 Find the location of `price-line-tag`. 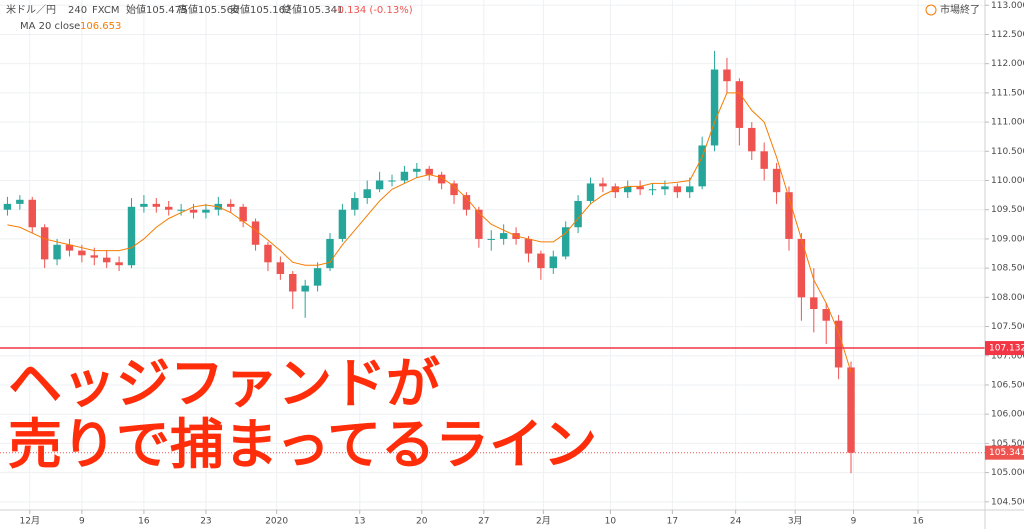

price-line-tag is located at coordinates (1004, 348).